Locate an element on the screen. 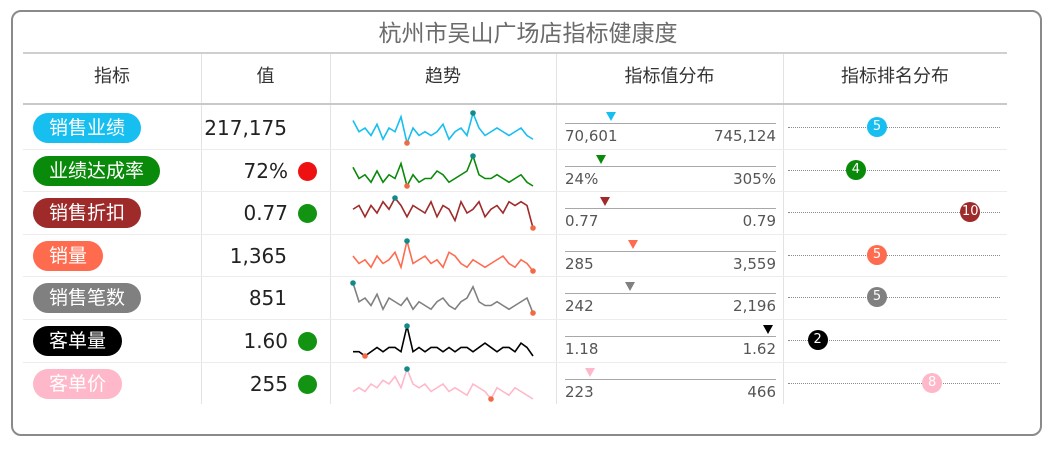 This screenshot has height=452, width=1056. distribution-min: 285 is located at coordinates (579, 263).